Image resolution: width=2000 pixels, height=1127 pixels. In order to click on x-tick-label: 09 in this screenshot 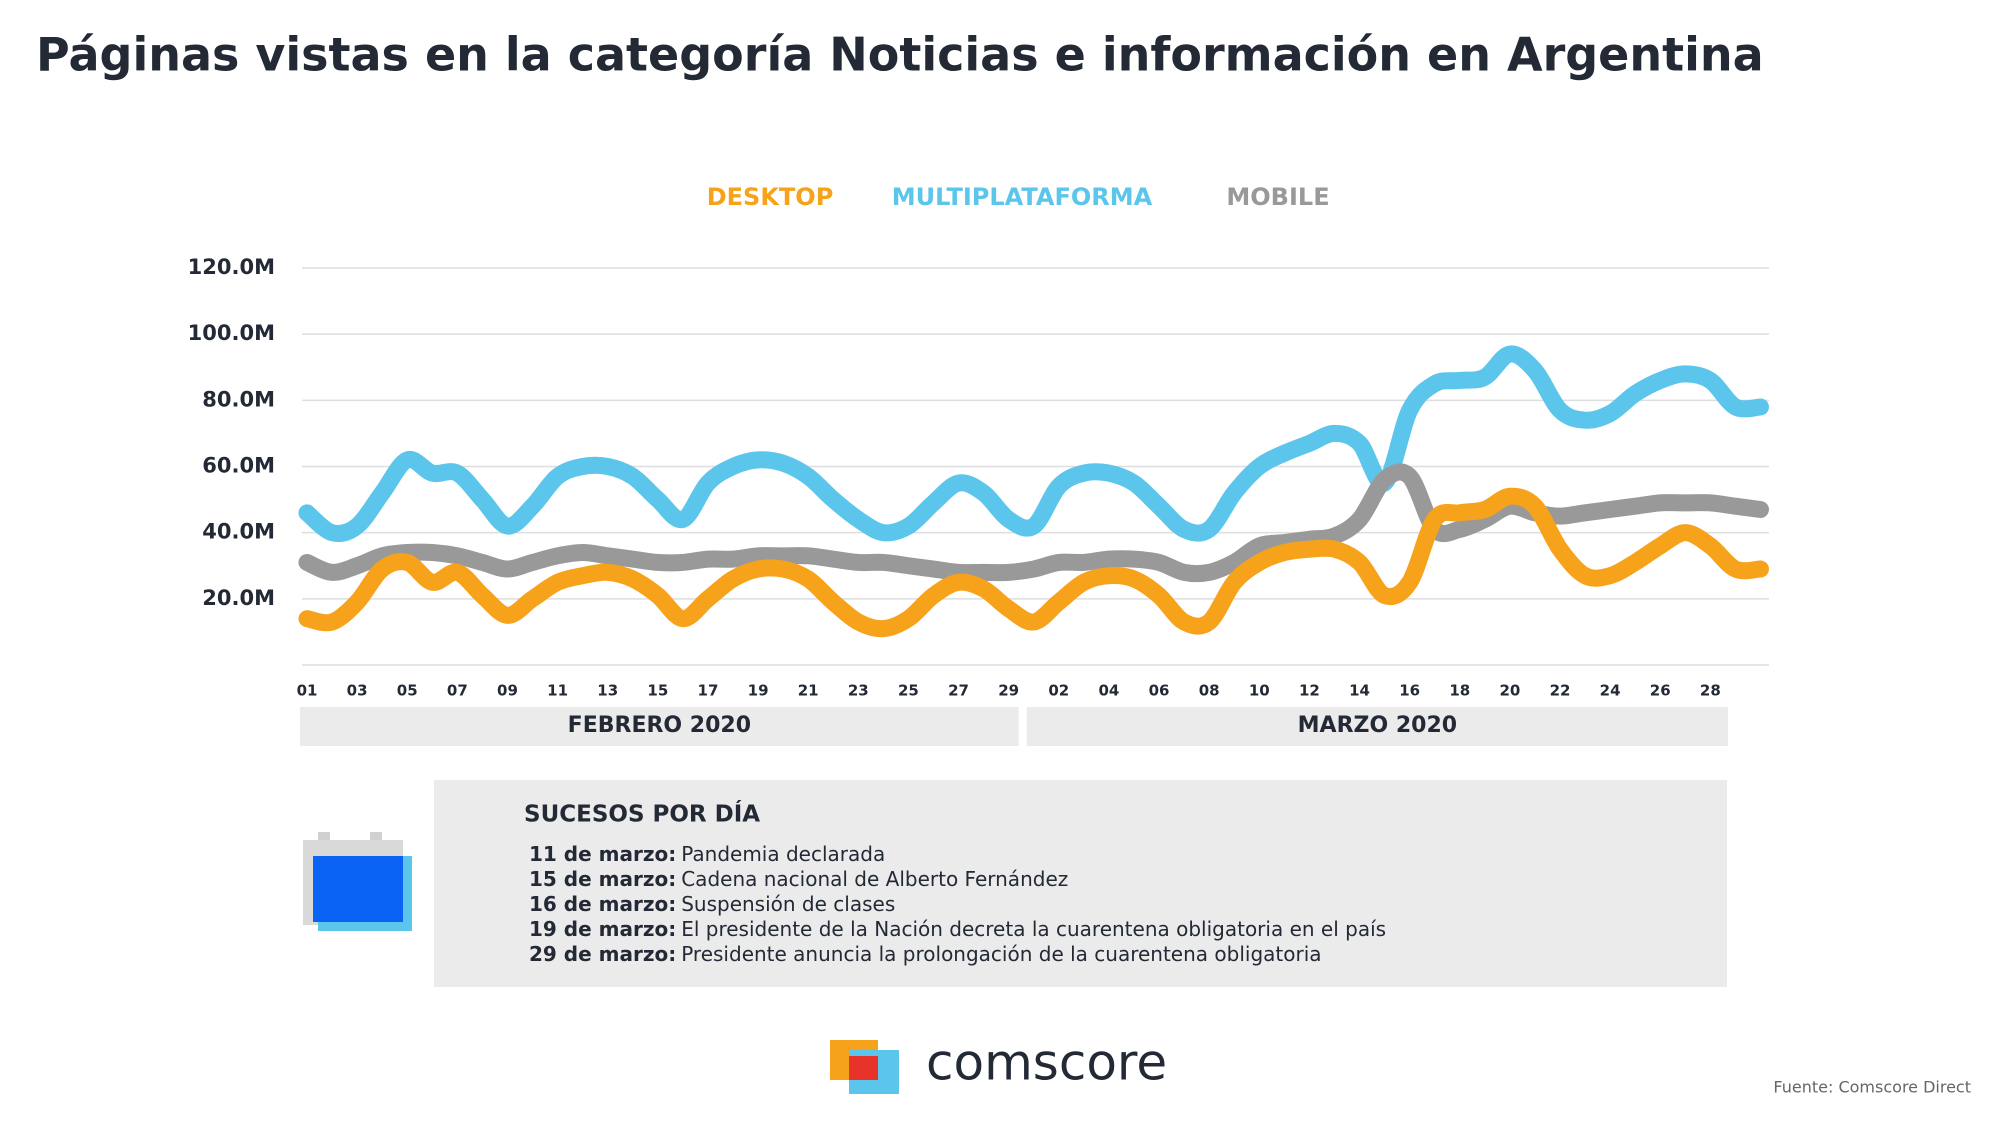, I will do `click(507, 691)`.